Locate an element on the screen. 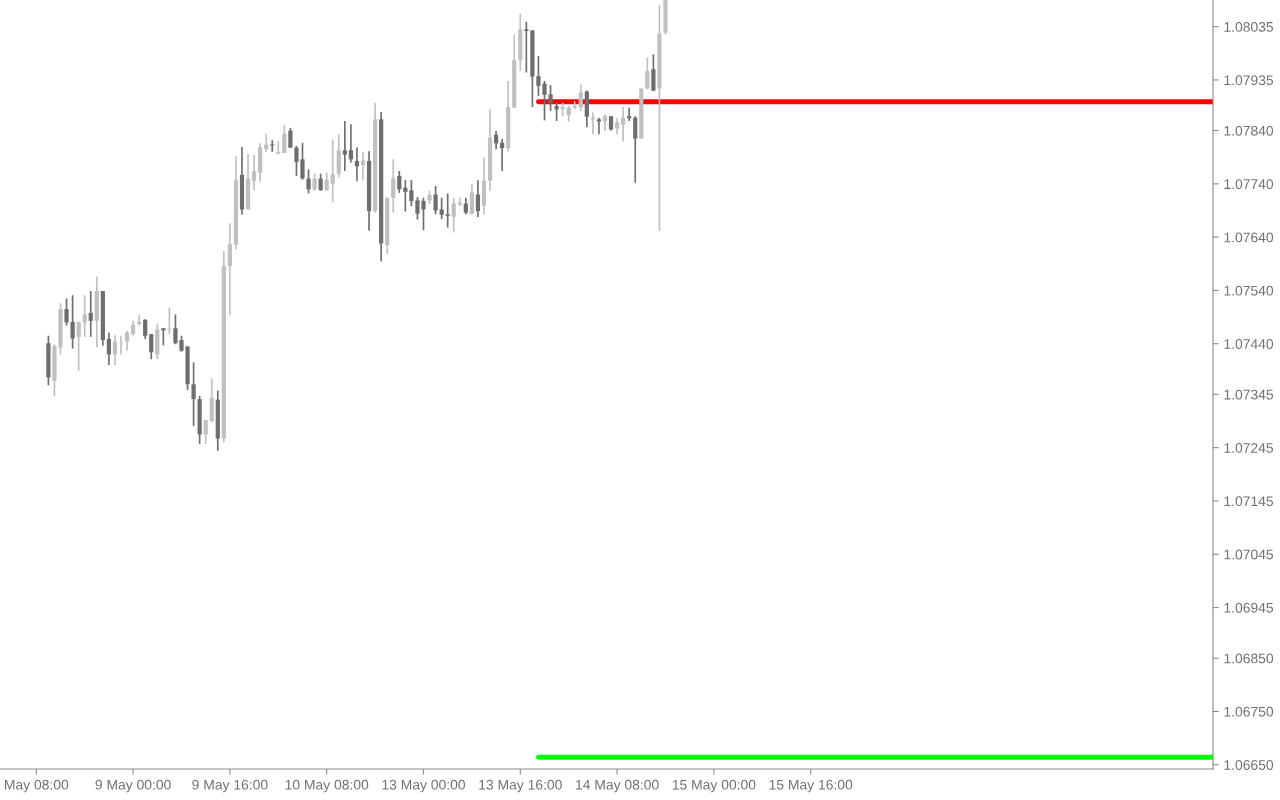  x-tick-label: 14 May 08:00 is located at coordinates (617, 786).